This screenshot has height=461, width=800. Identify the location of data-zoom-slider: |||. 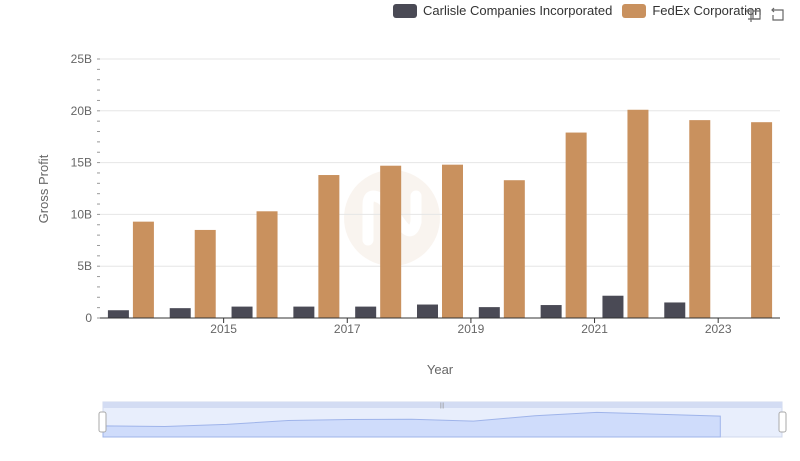
(442, 419).